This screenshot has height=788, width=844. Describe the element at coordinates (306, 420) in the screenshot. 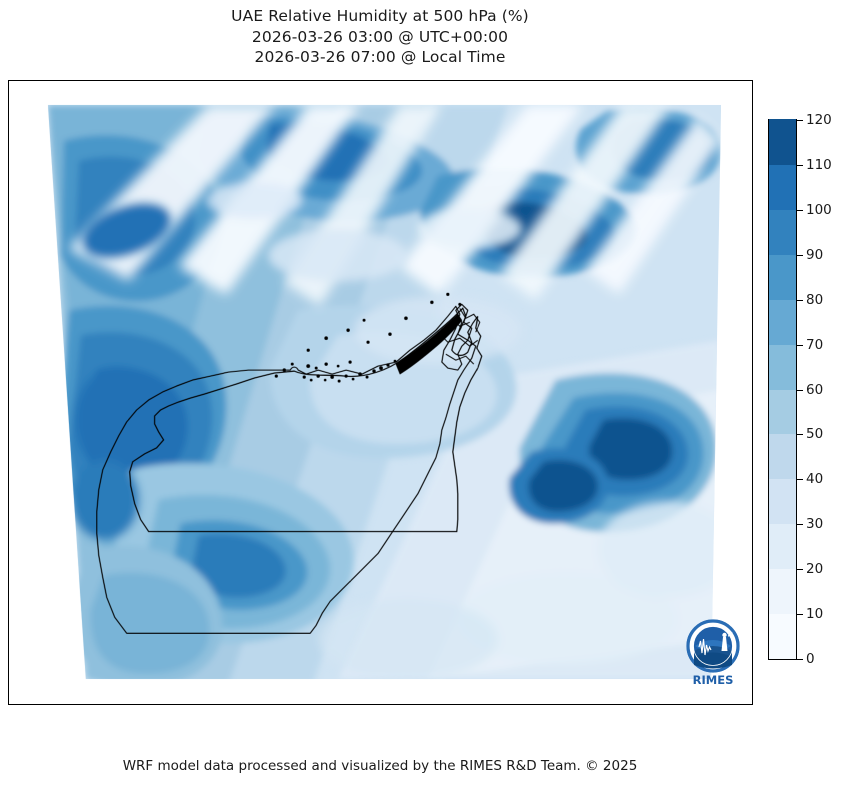

I see `uae-border-main` at that location.